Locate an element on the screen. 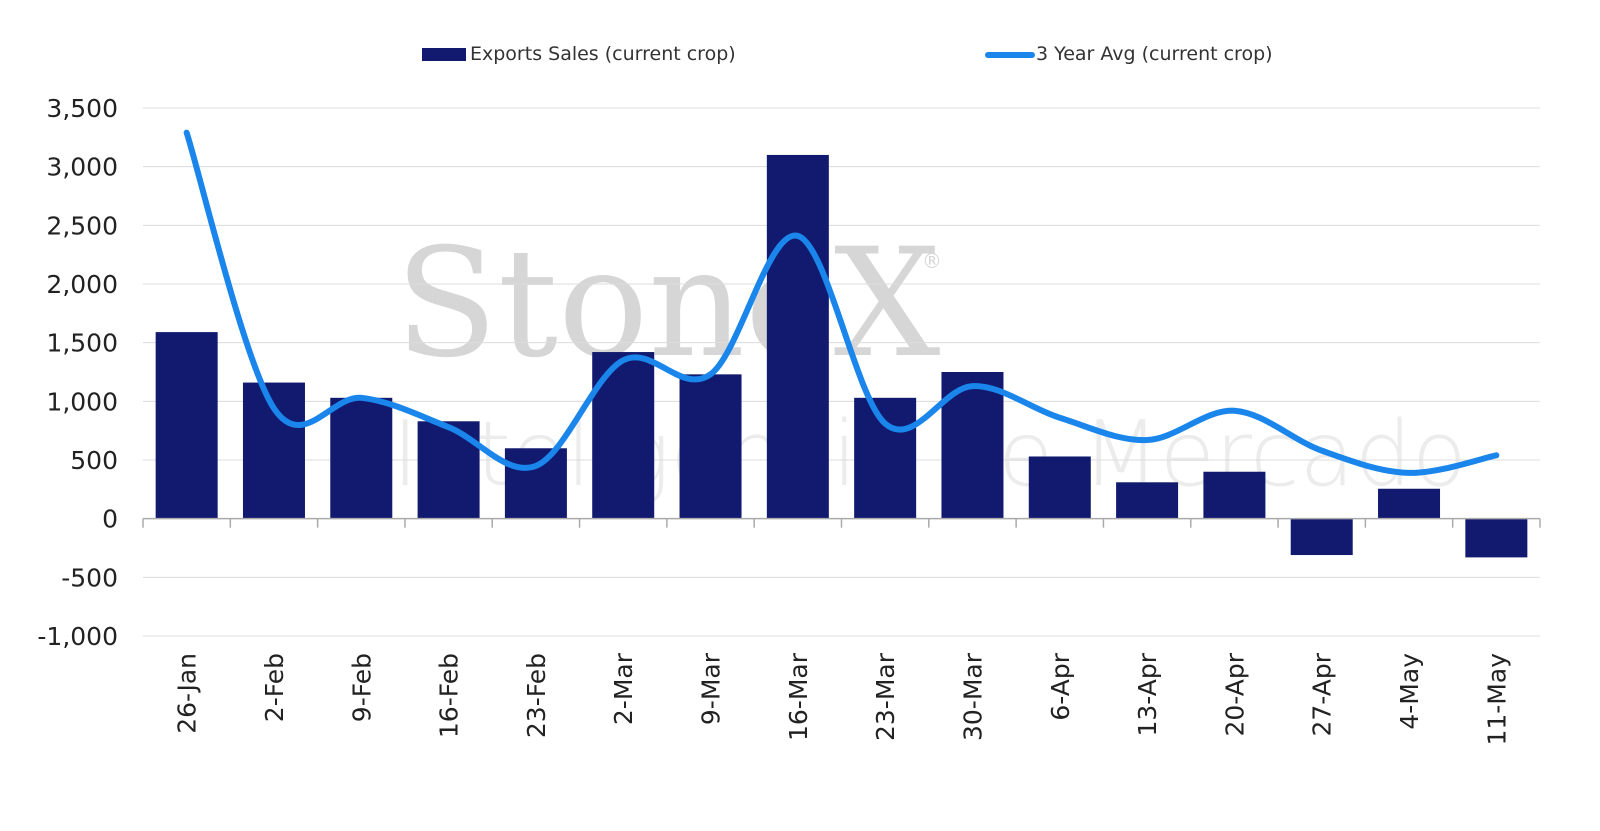  x-tick-label: 16-Feb is located at coordinates (449, 695).